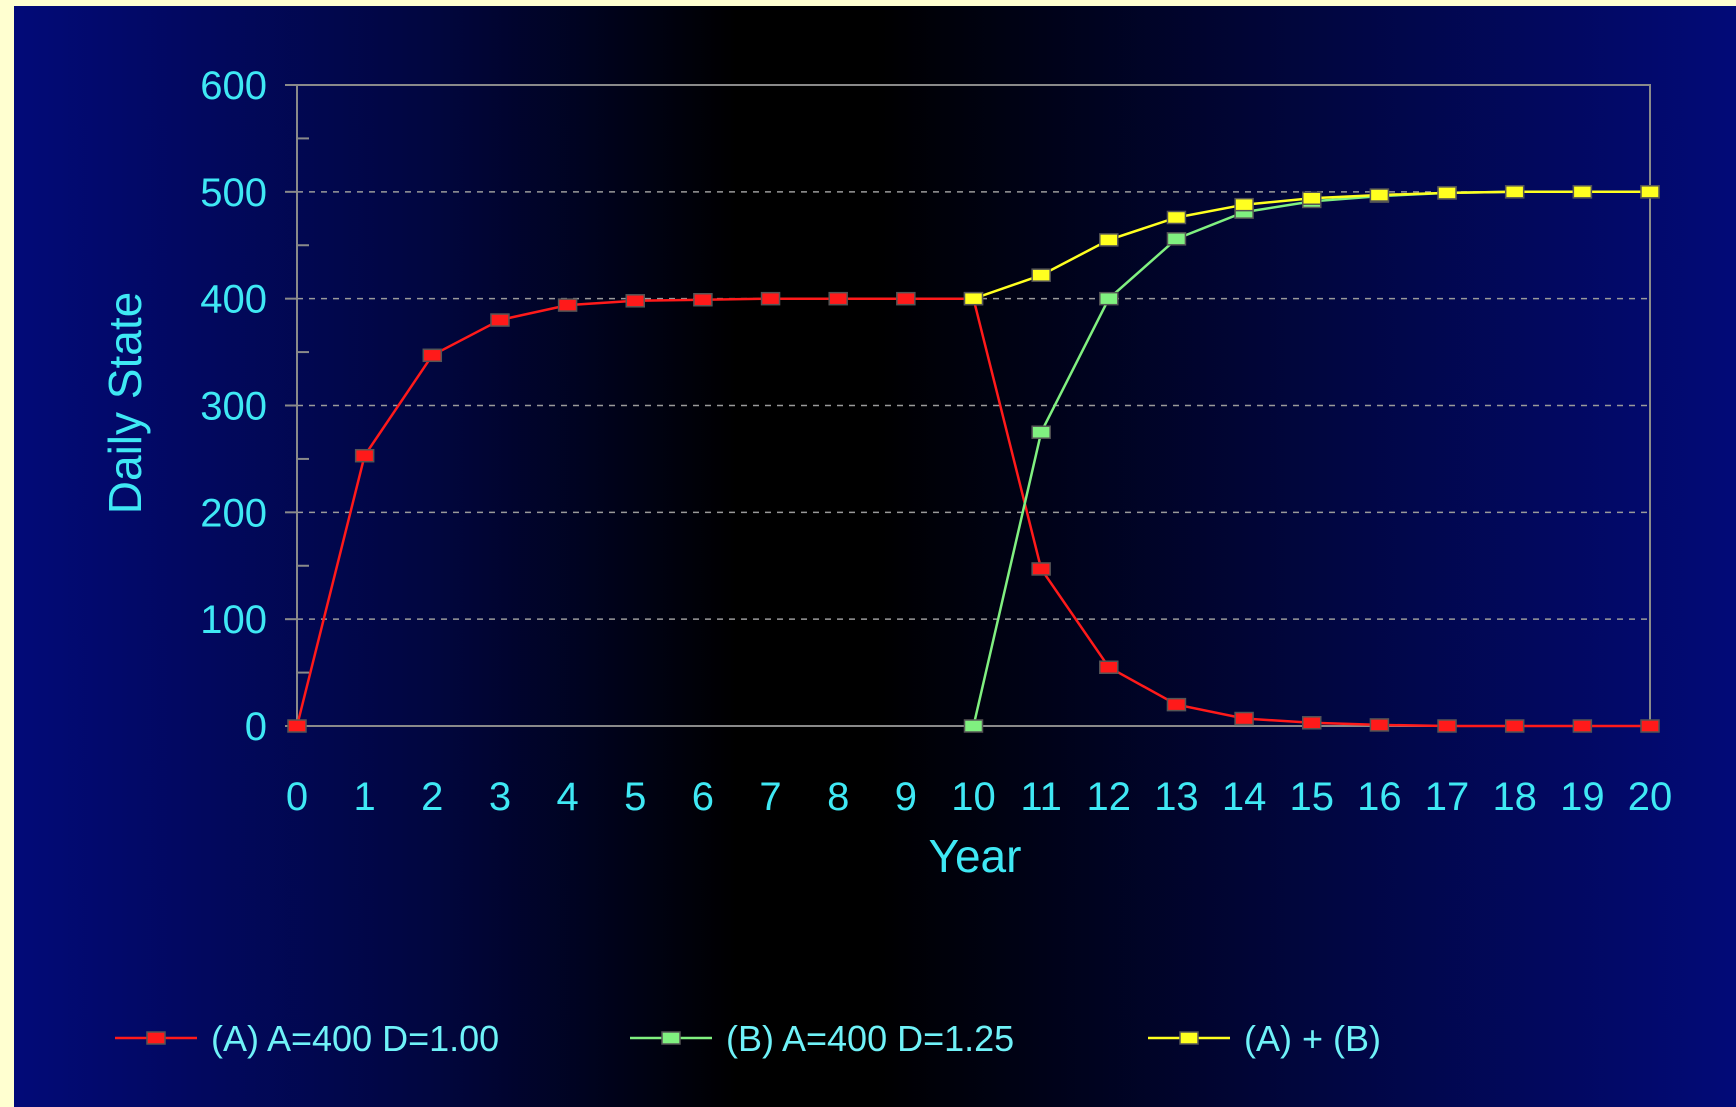  I want to click on y-tick-label: 600, so click(233, 86).